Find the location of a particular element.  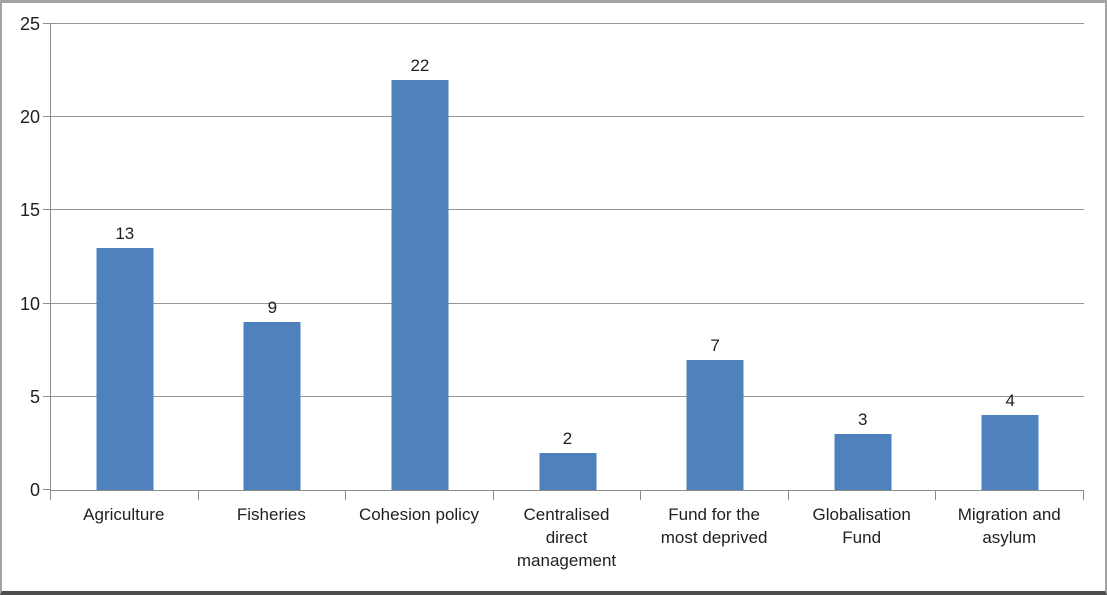

value-label: 9 is located at coordinates (272, 308).